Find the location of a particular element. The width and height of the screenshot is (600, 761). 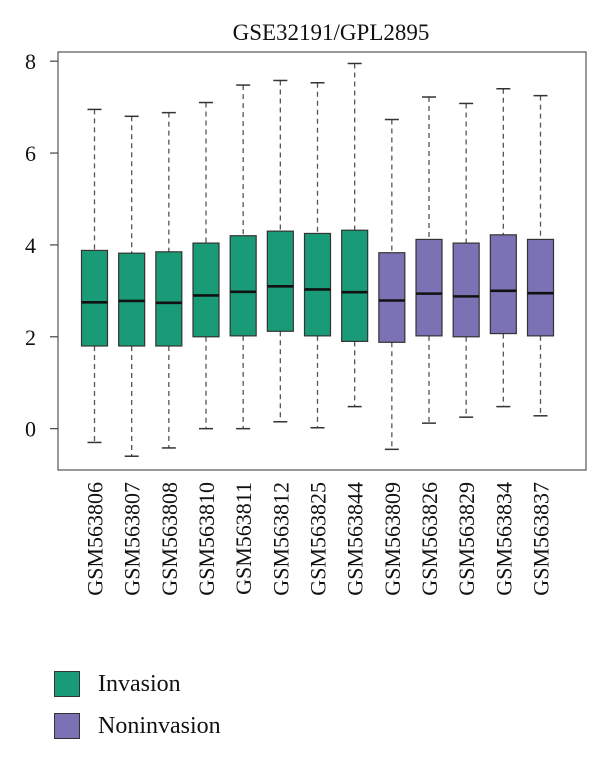

boxplot-GSM563806 is located at coordinates (94, 276).